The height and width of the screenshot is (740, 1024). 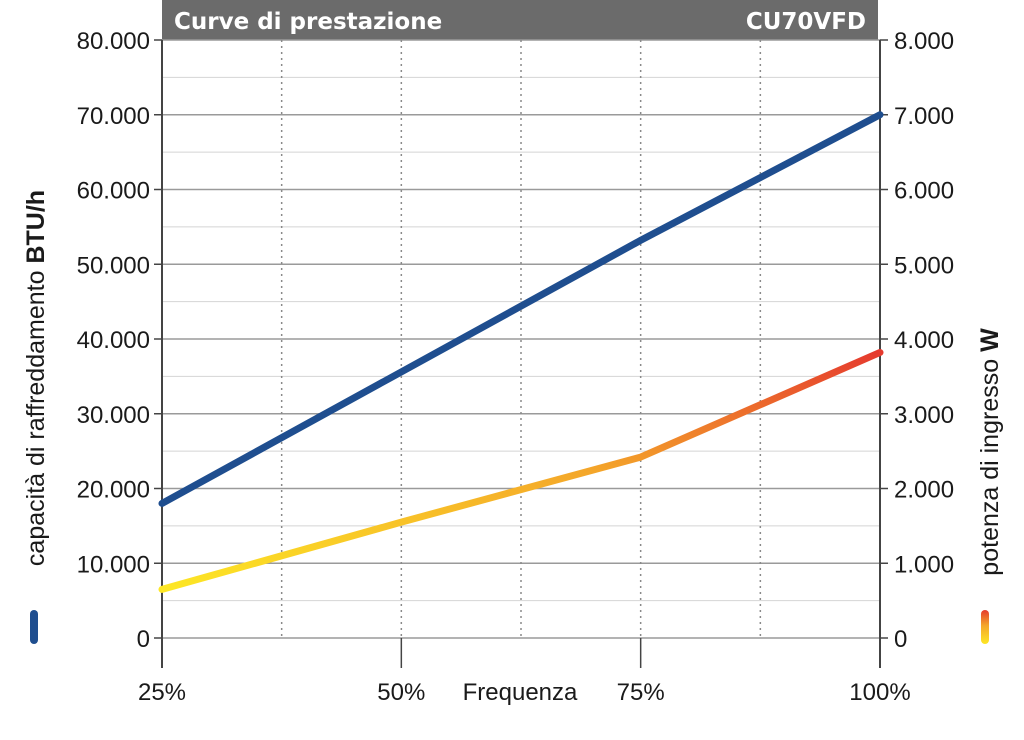 I want to click on y-right-tick-label: 5.000, so click(x=924, y=265).